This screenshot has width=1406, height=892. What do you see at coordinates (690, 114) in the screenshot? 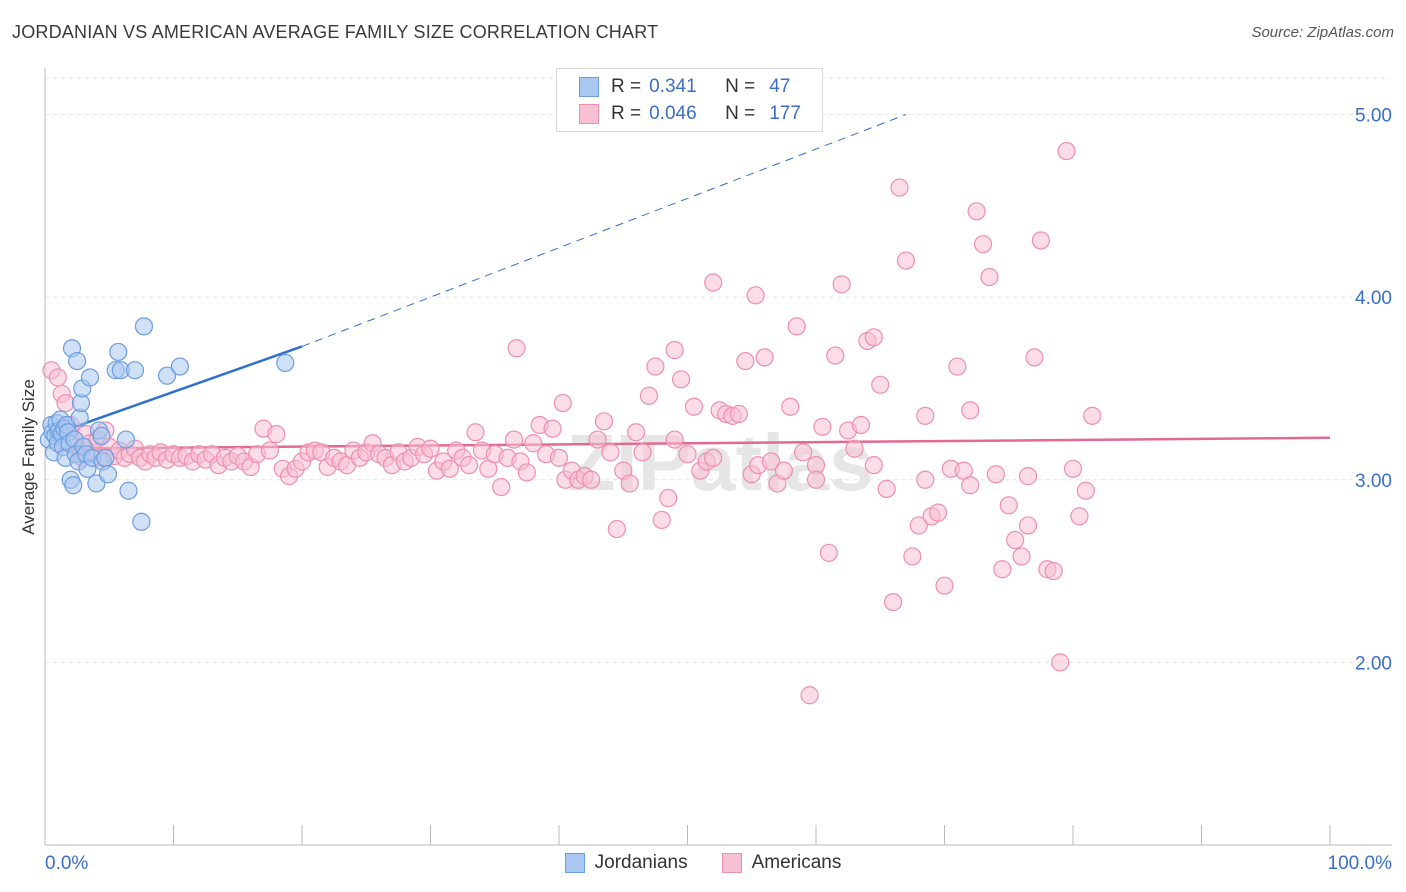
I see `legend-row-americans: R = 0.046 N = 177` at bounding box center [690, 114].